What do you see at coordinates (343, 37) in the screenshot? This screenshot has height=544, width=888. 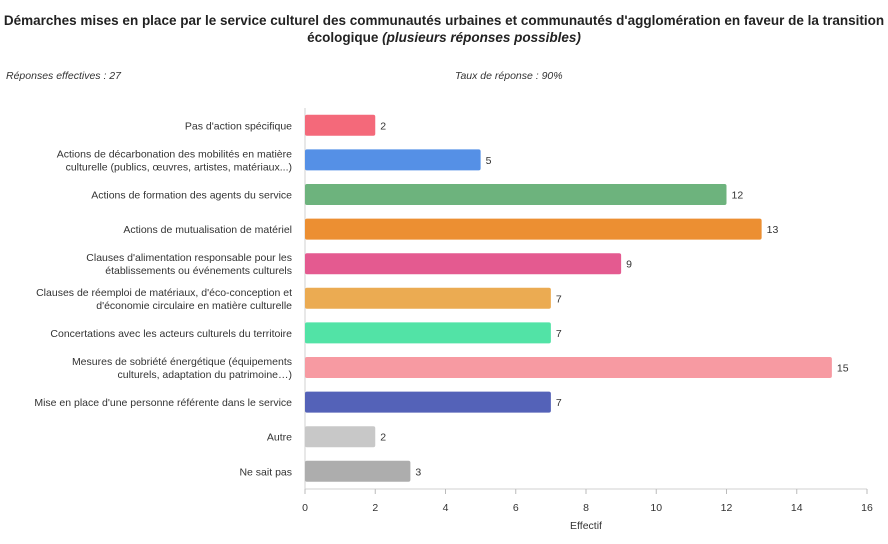 I see `chart-title-cont: écologique` at bounding box center [343, 37].